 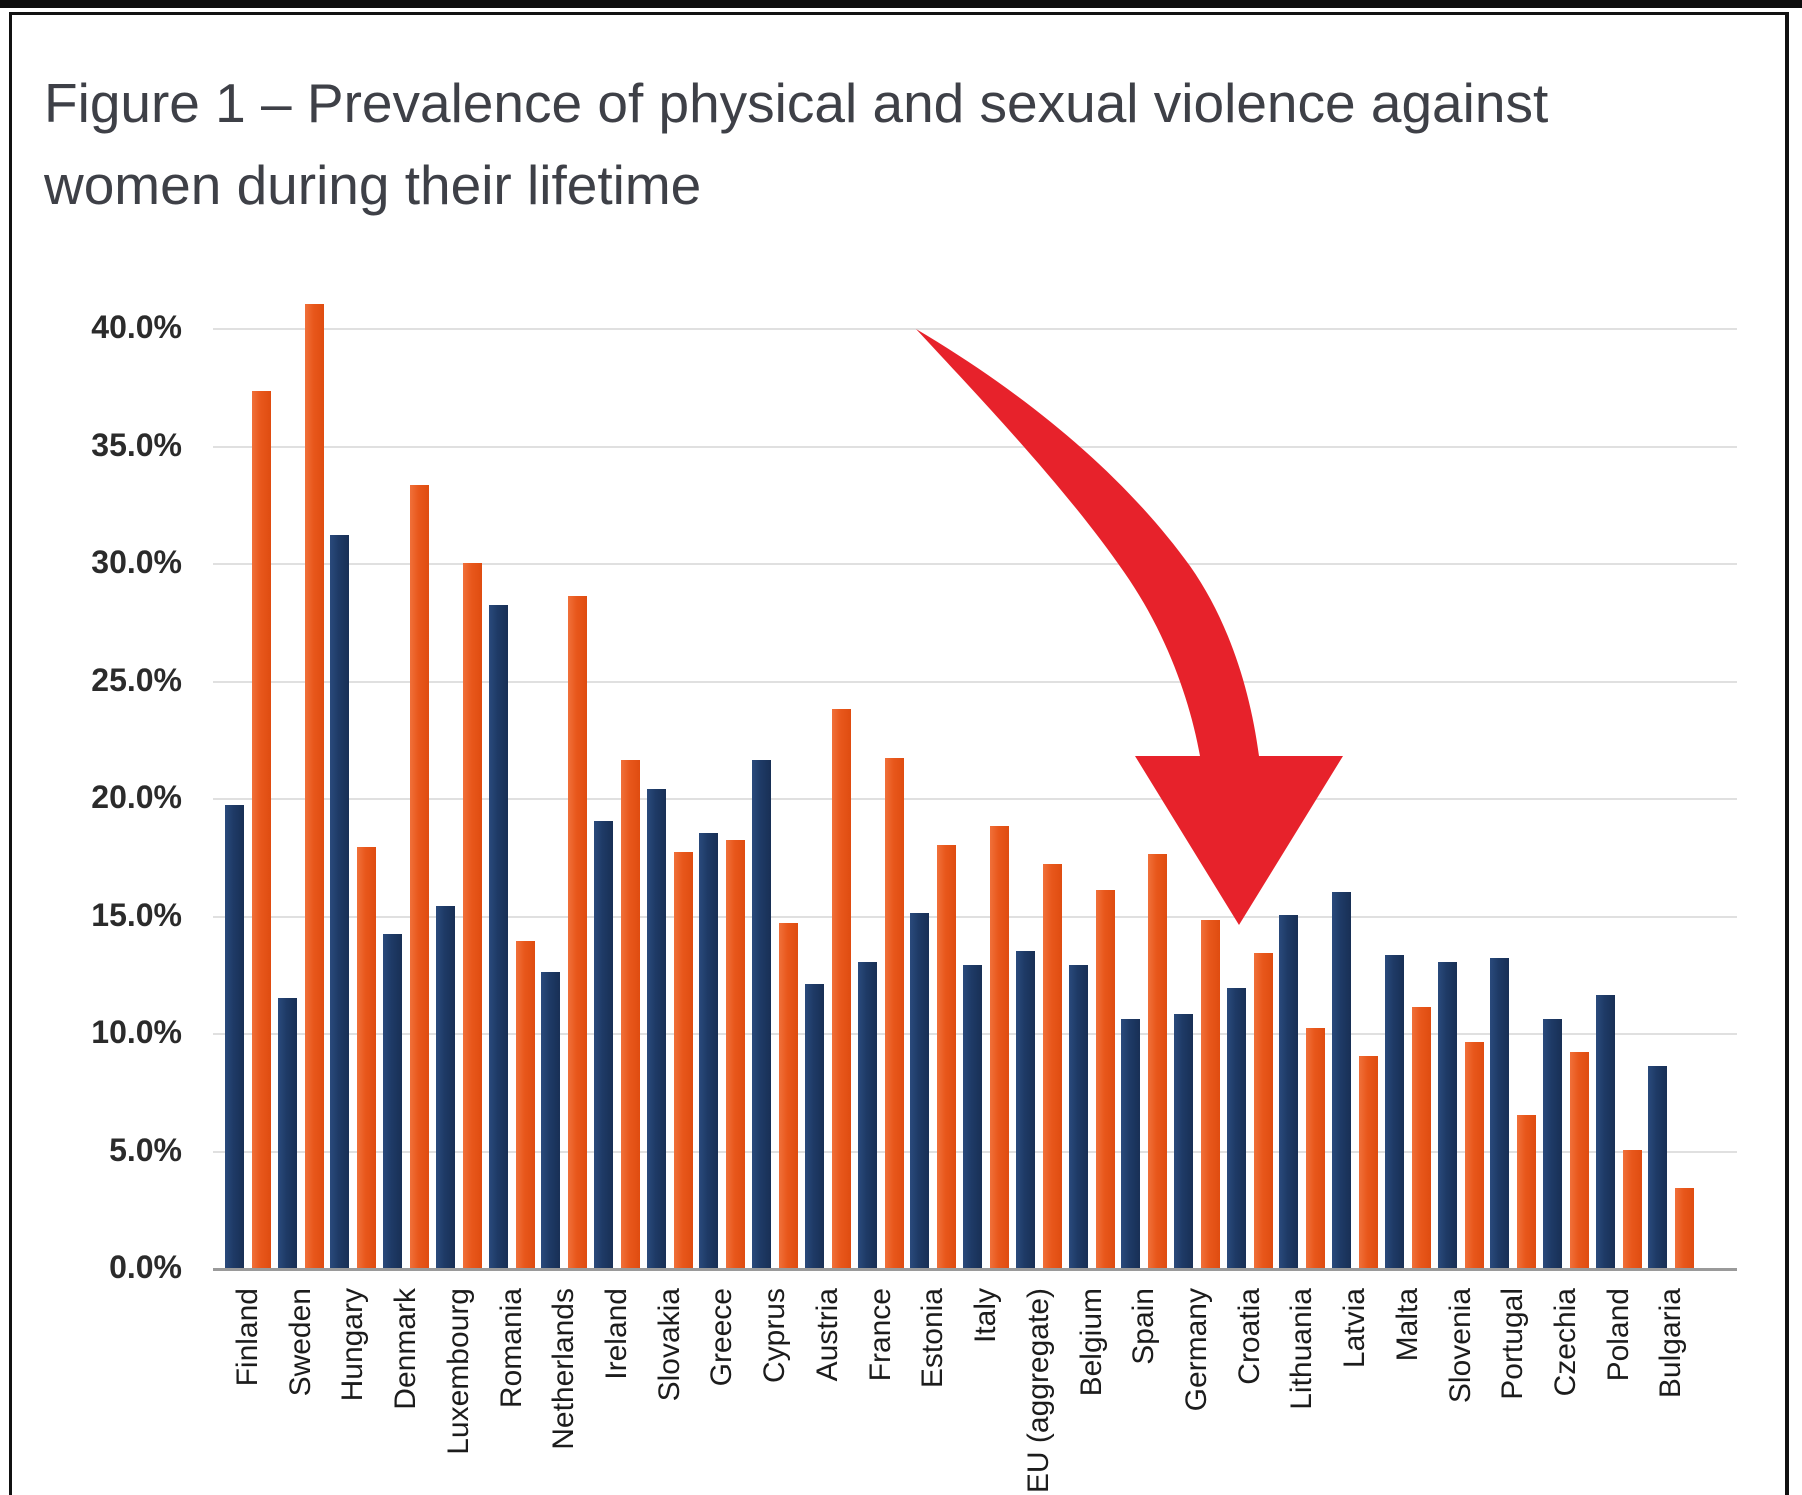 What do you see at coordinates (1130, 1143) in the screenshot?
I see `bar-navy-spain` at bounding box center [1130, 1143].